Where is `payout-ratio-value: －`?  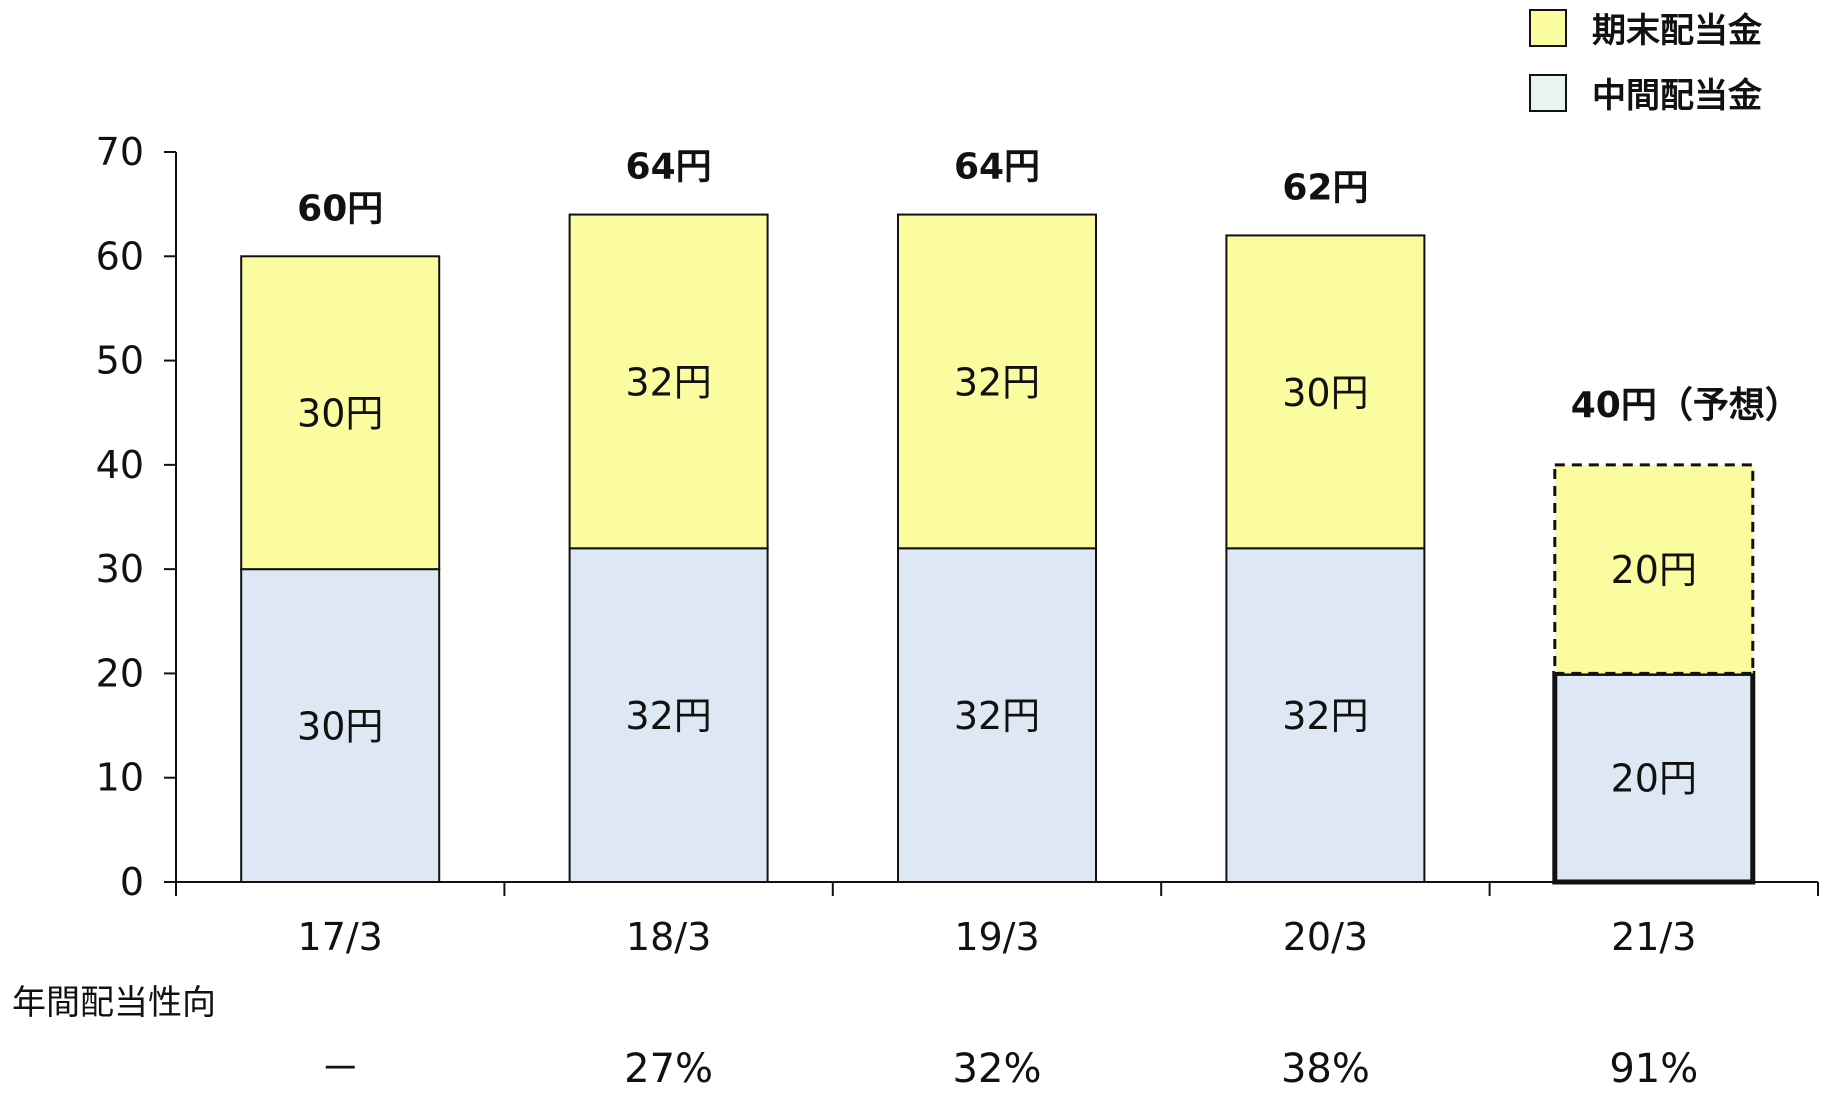 payout-ratio-value: － is located at coordinates (340, 1069).